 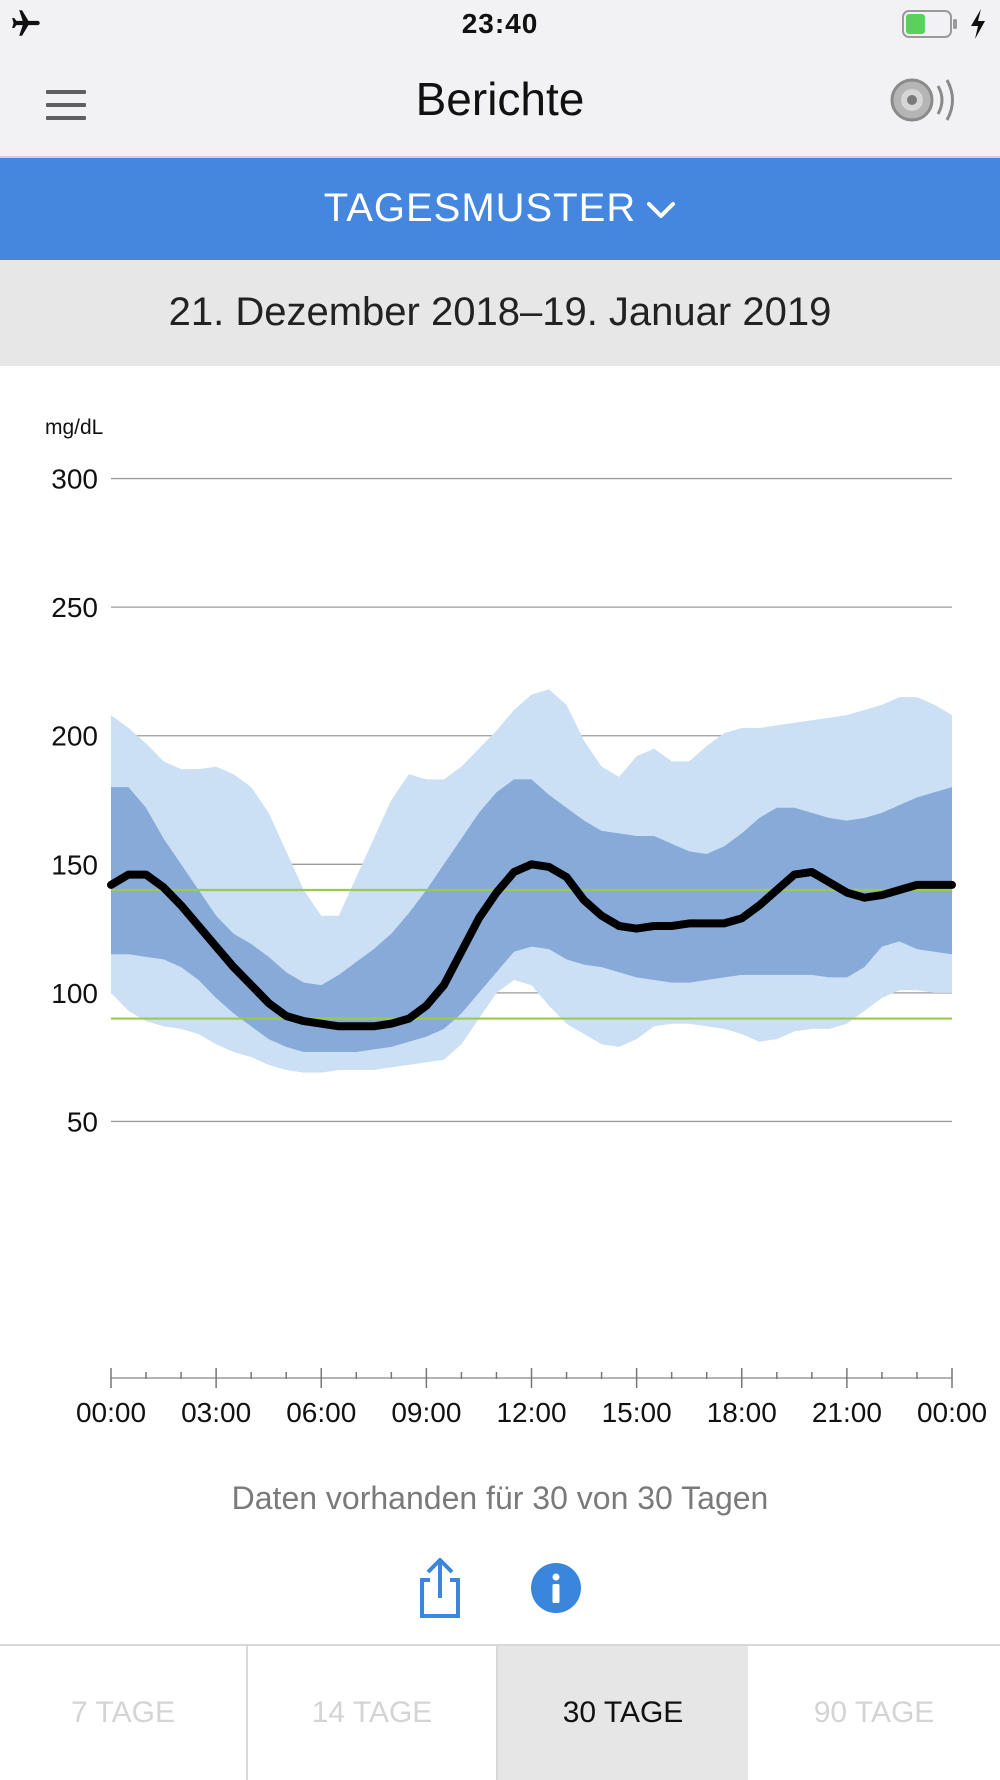 What do you see at coordinates (321, 1412) in the screenshot?
I see `x-tick-label: 06:00` at bounding box center [321, 1412].